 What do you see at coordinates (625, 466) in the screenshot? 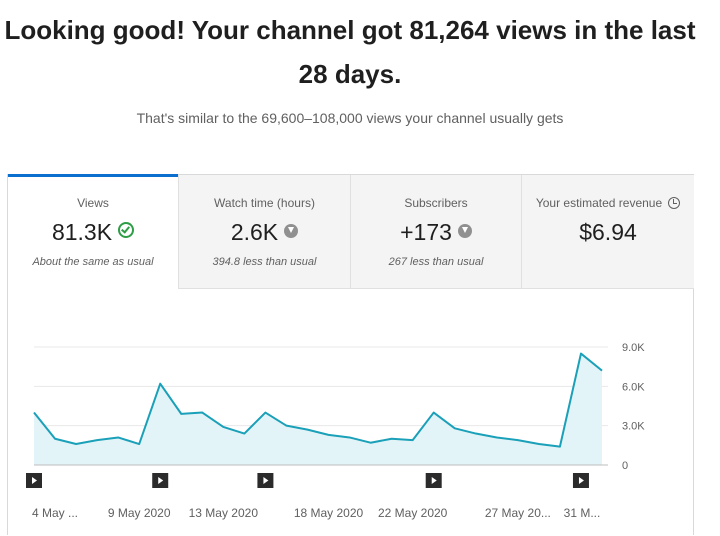
I see `y-tick-label: 0` at bounding box center [625, 466].